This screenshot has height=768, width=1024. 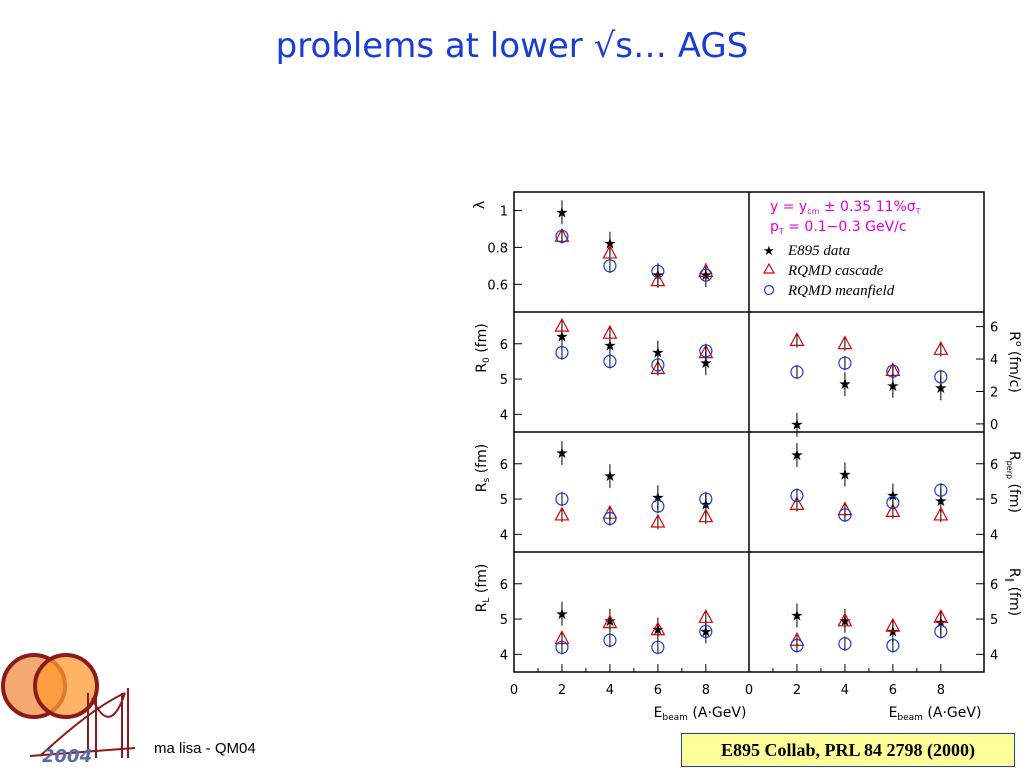 I want to click on ylabel-lambda: λ, so click(x=480, y=205).